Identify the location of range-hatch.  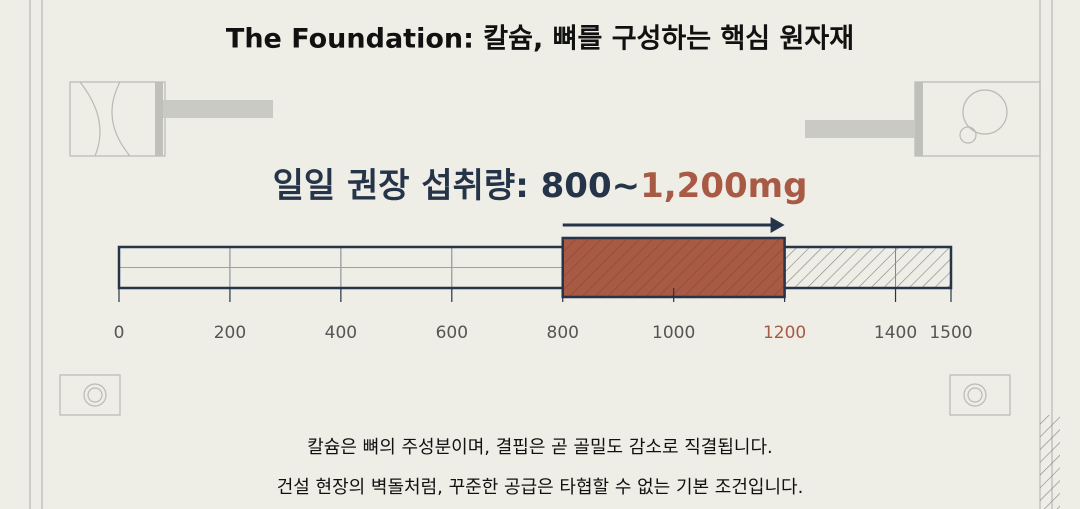
(673, 267).